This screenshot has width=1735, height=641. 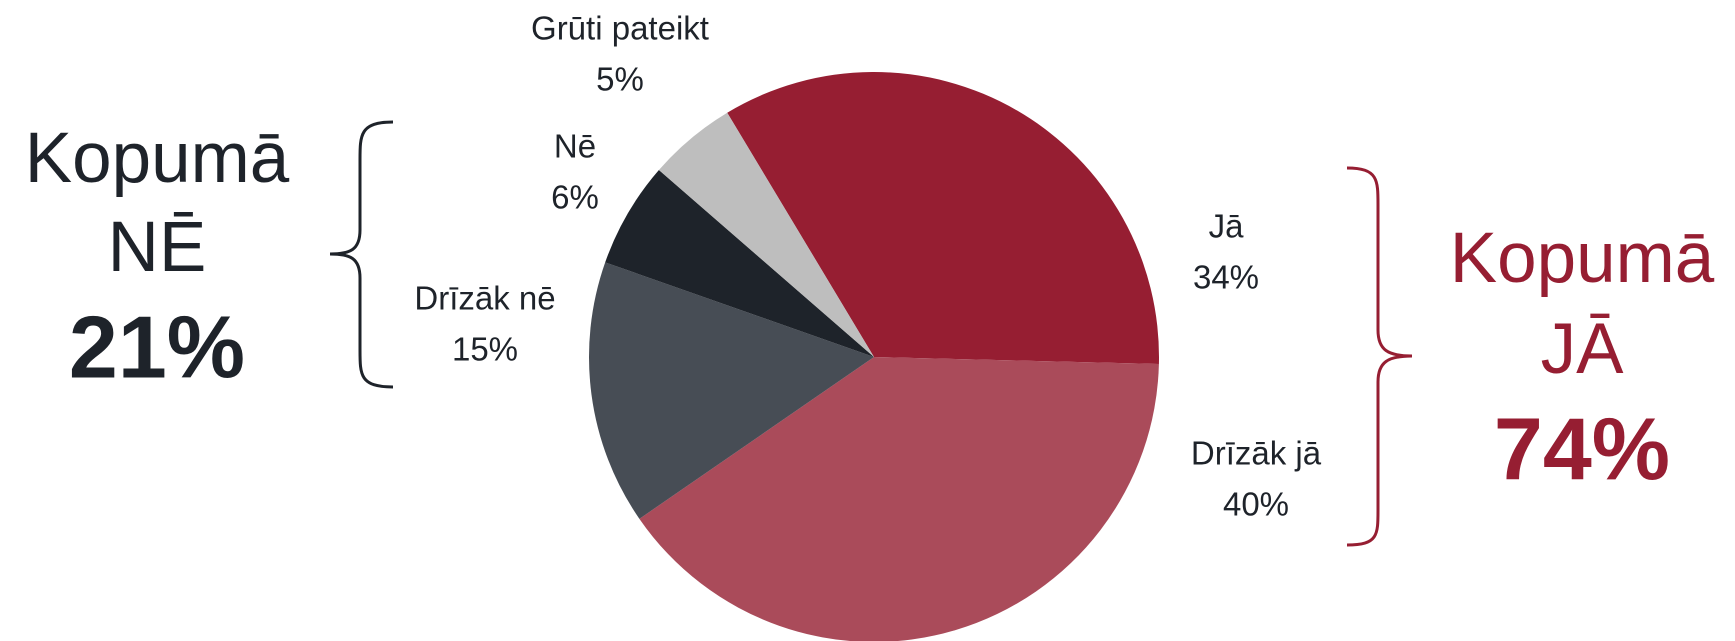 What do you see at coordinates (1582, 448) in the screenshot?
I see `summary-value: 74%` at bounding box center [1582, 448].